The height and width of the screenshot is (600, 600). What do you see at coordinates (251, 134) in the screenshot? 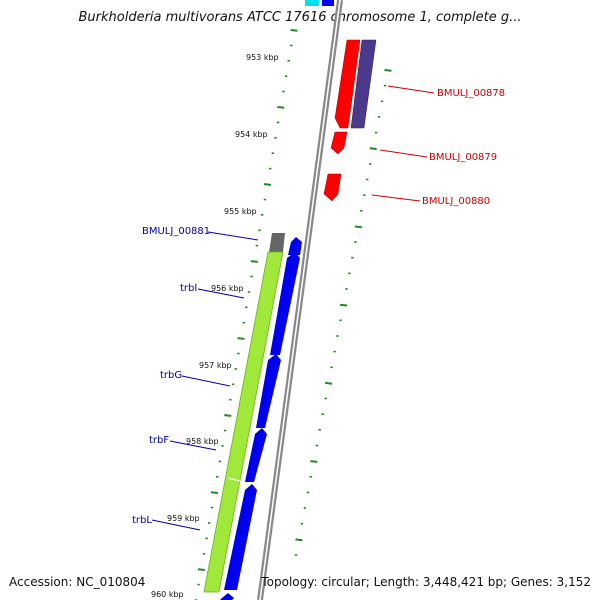
I see `tick-label-954: 954 kbp` at bounding box center [251, 134].